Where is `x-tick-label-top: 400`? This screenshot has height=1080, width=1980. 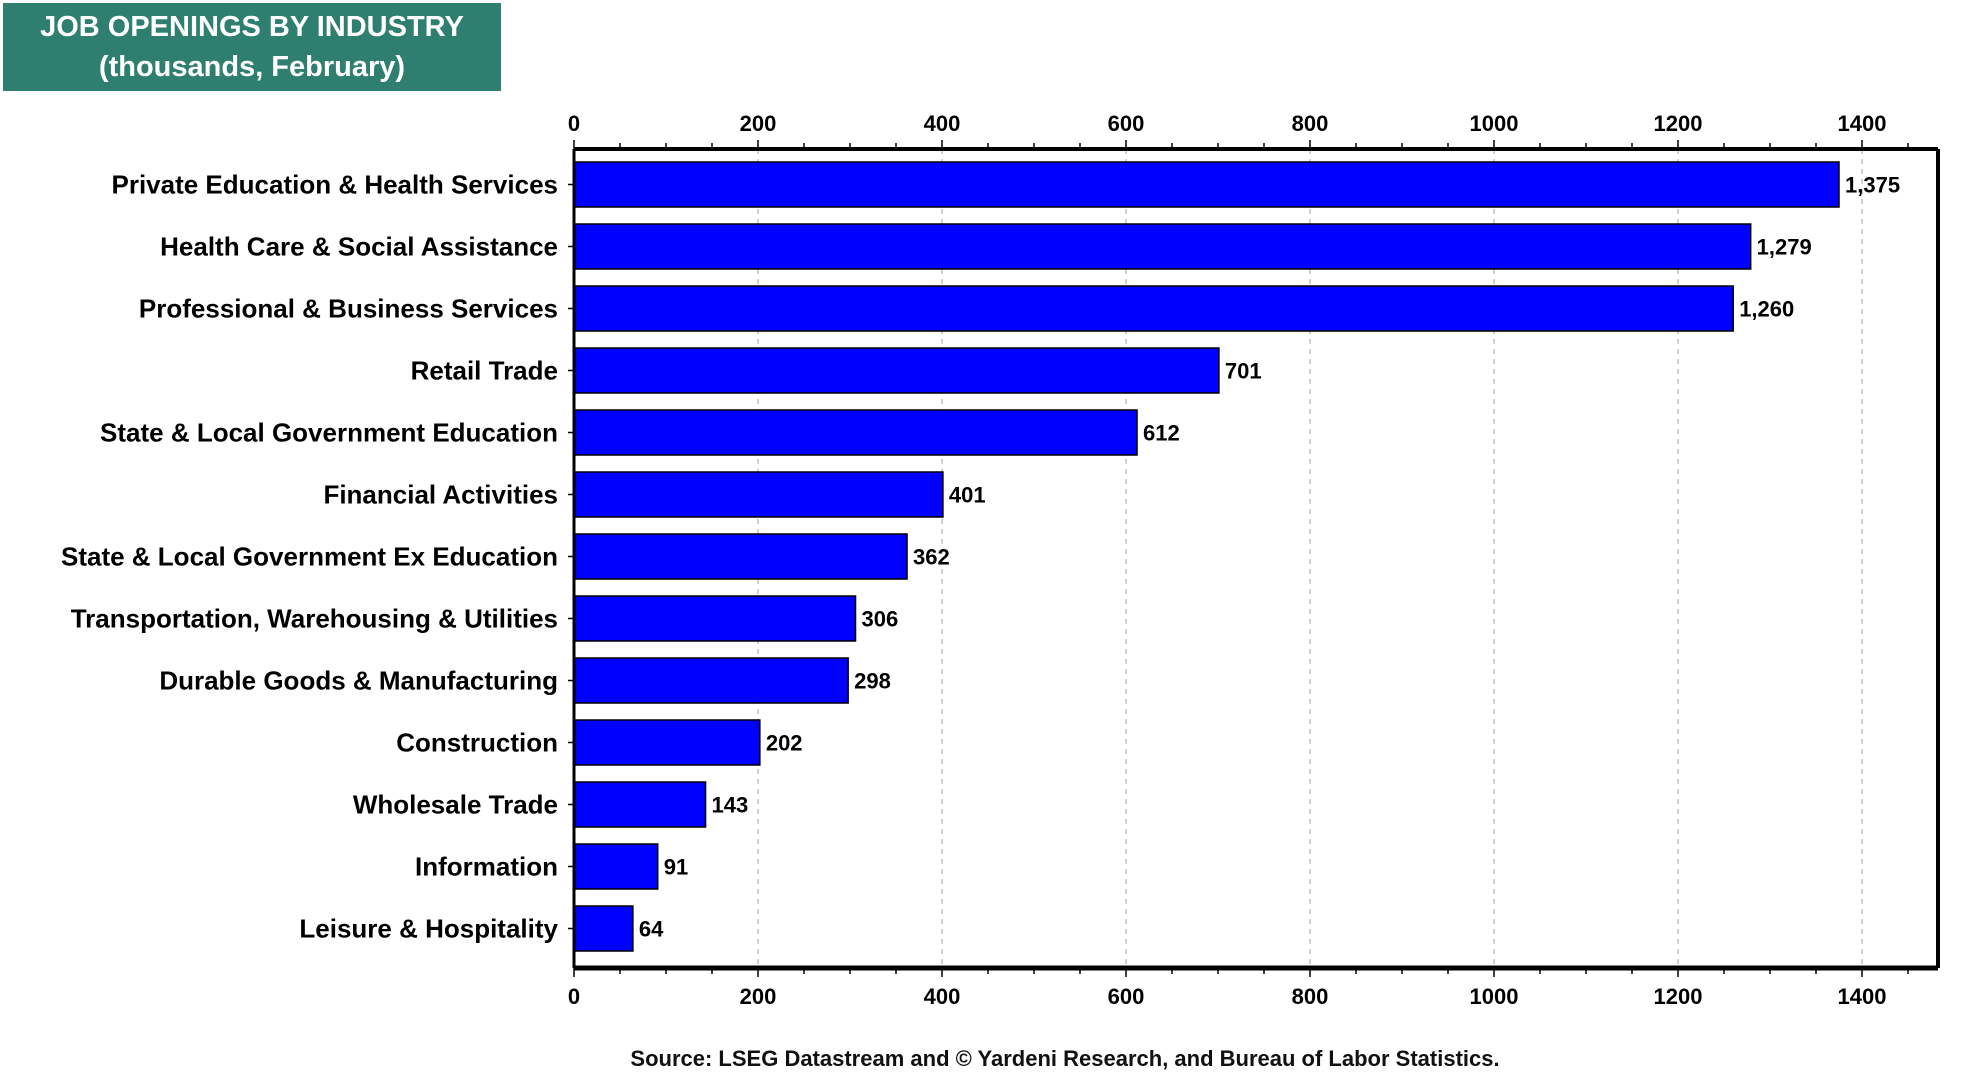 x-tick-label-top: 400 is located at coordinates (942, 123).